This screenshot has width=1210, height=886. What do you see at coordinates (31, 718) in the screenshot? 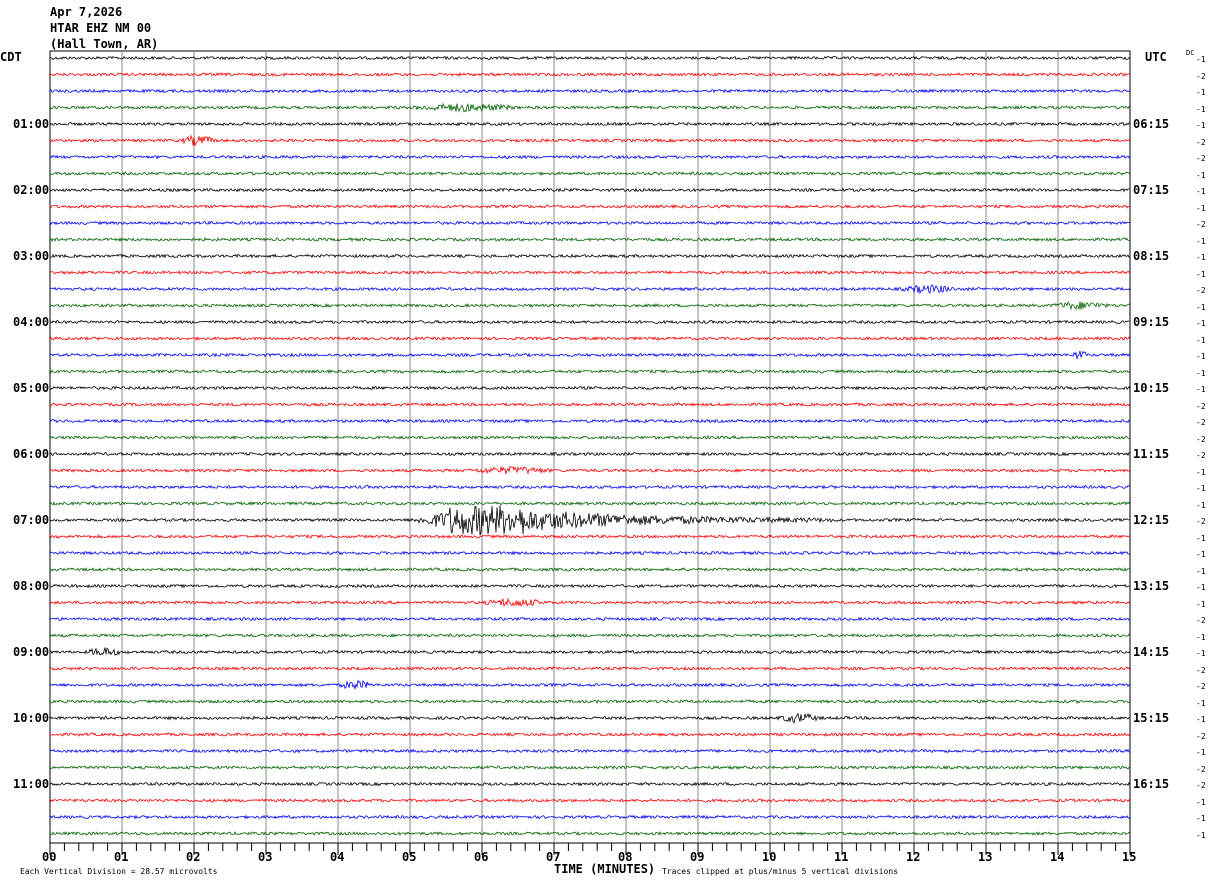
I see `left-hour-label: 10:00` at bounding box center [31, 718].